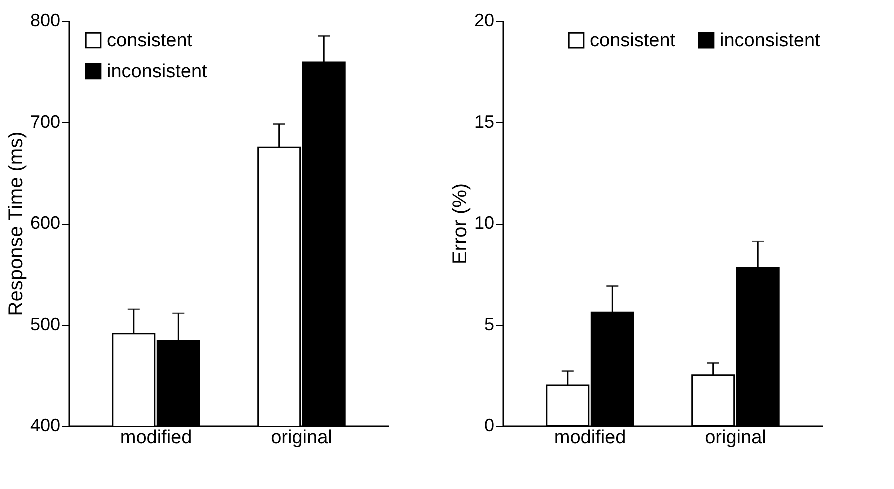 This screenshot has width=894, height=489. What do you see at coordinates (489, 426) in the screenshot?
I see `y-tick-label: 0` at bounding box center [489, 426].